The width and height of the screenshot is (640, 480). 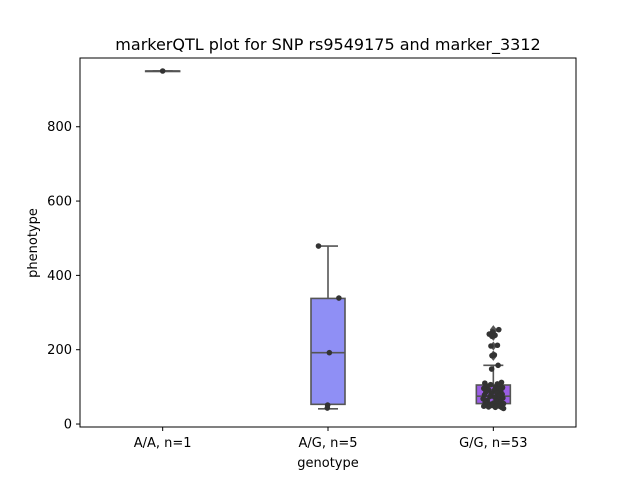 What do you see at coordinates (59, 276) in the screenshot?
I see `y-tick-label: 400` at bounding box center [59, 276].